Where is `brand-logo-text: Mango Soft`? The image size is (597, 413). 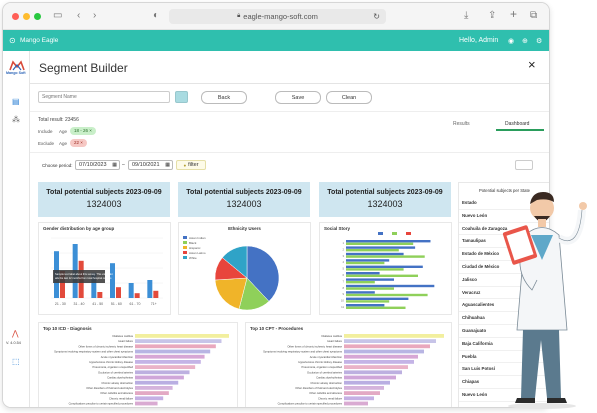 brand-logo-text: Mango Soft is located at coordinates (16, 73).